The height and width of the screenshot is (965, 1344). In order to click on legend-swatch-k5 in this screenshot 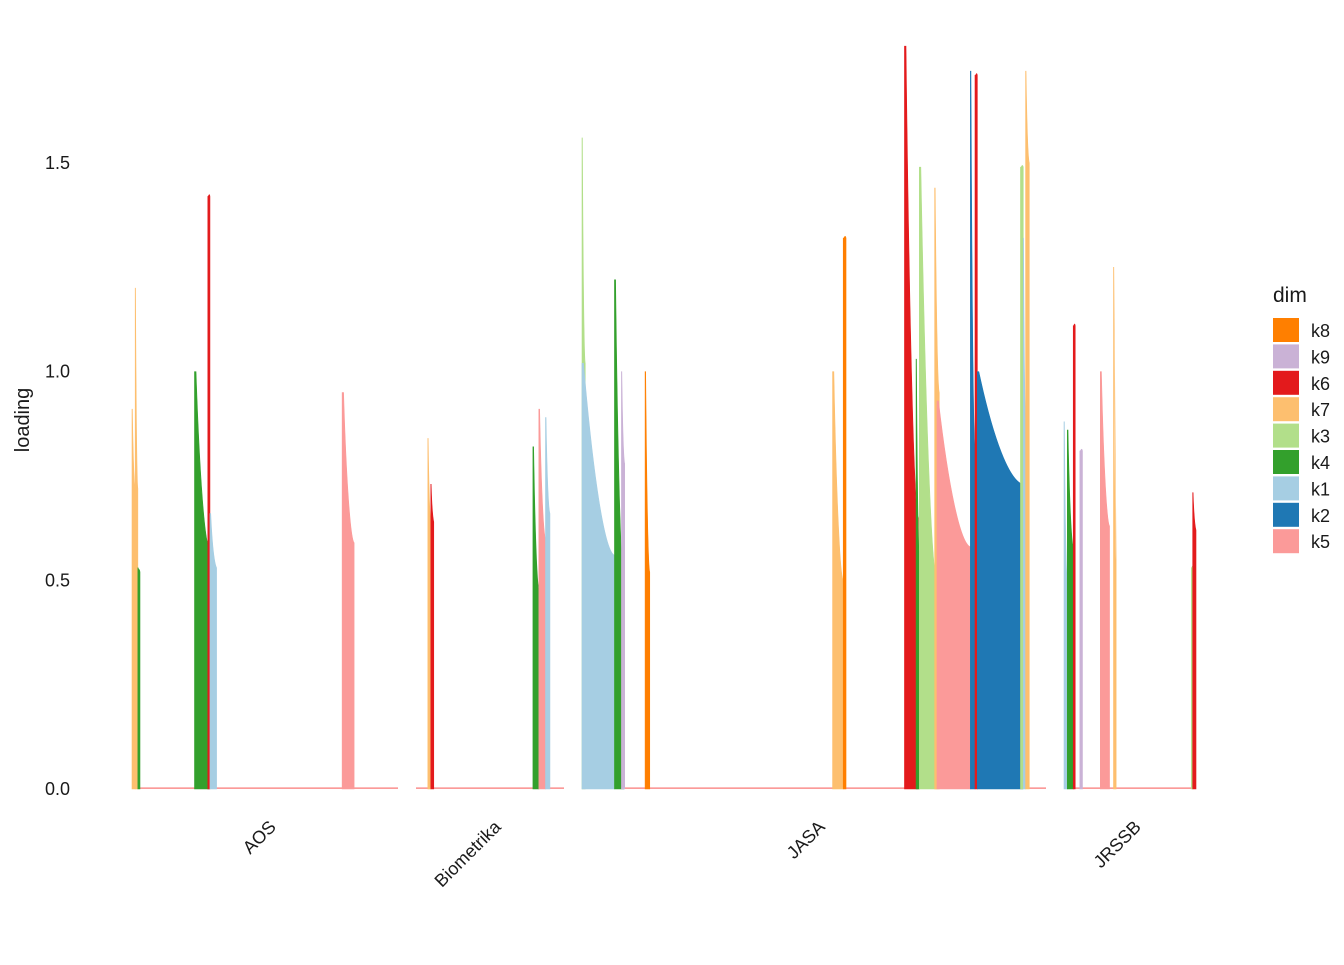, I will do `click(1286, 541)`.